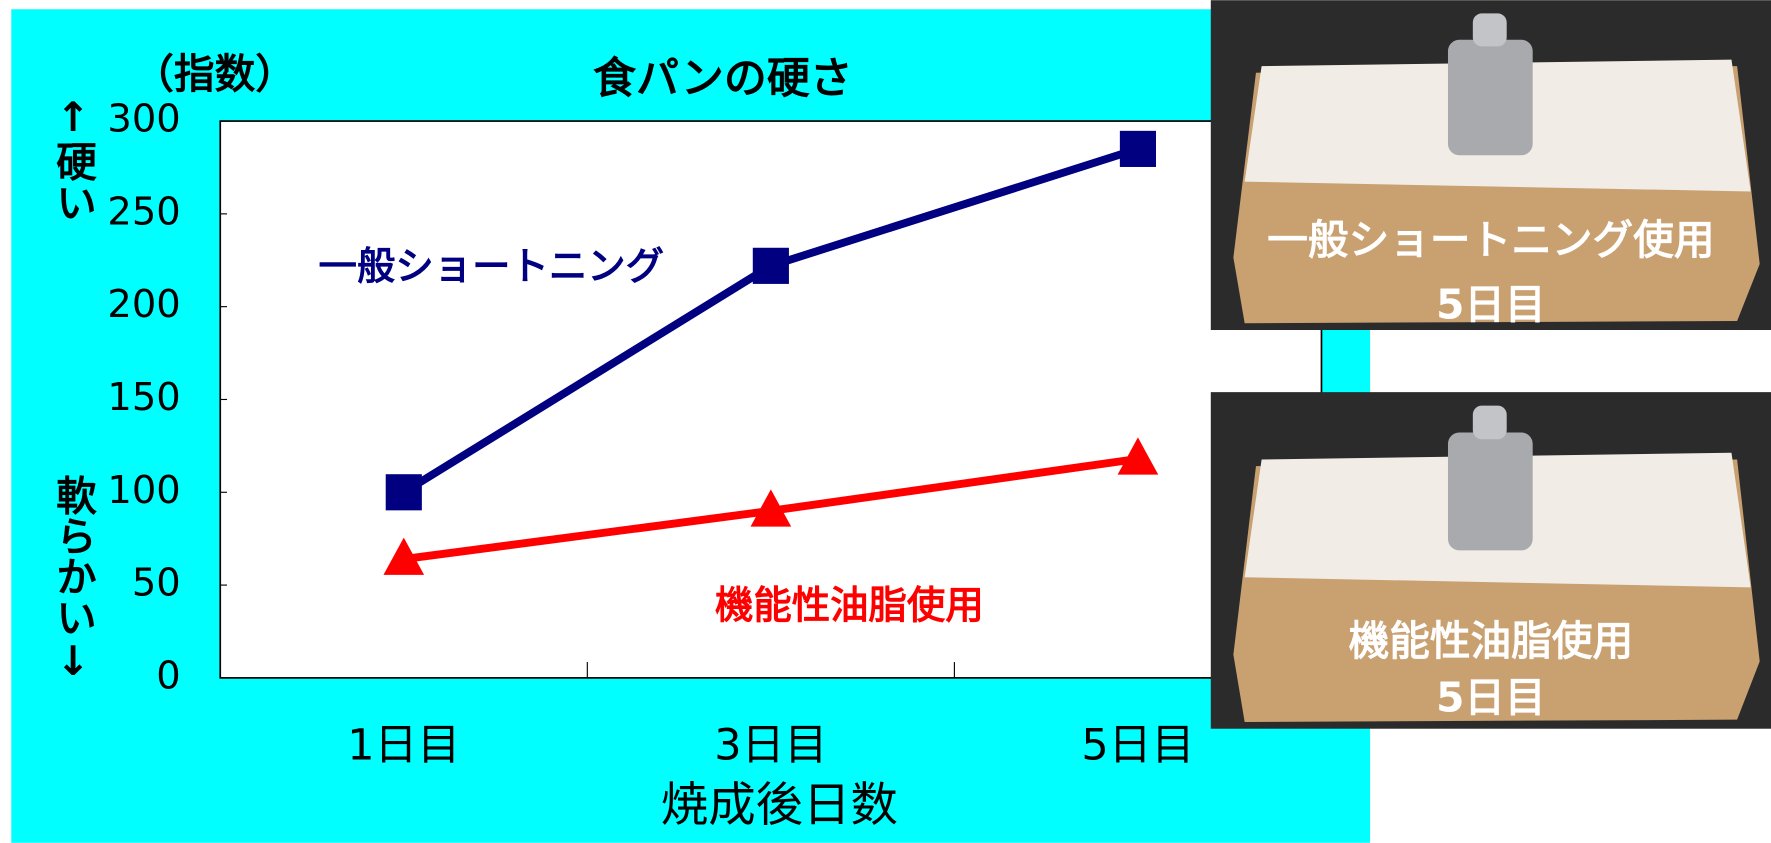  What do you see at coordinates (143, 490) in the screenshot?
I see `y-tick-label: 100` at bounding box center [143, 490].